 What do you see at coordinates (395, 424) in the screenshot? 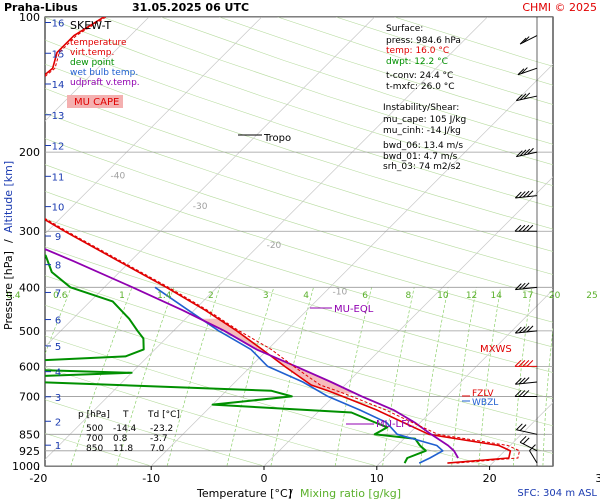
I see `mu-lfc-label: MU-LFC` at bounding box center [395, 424].